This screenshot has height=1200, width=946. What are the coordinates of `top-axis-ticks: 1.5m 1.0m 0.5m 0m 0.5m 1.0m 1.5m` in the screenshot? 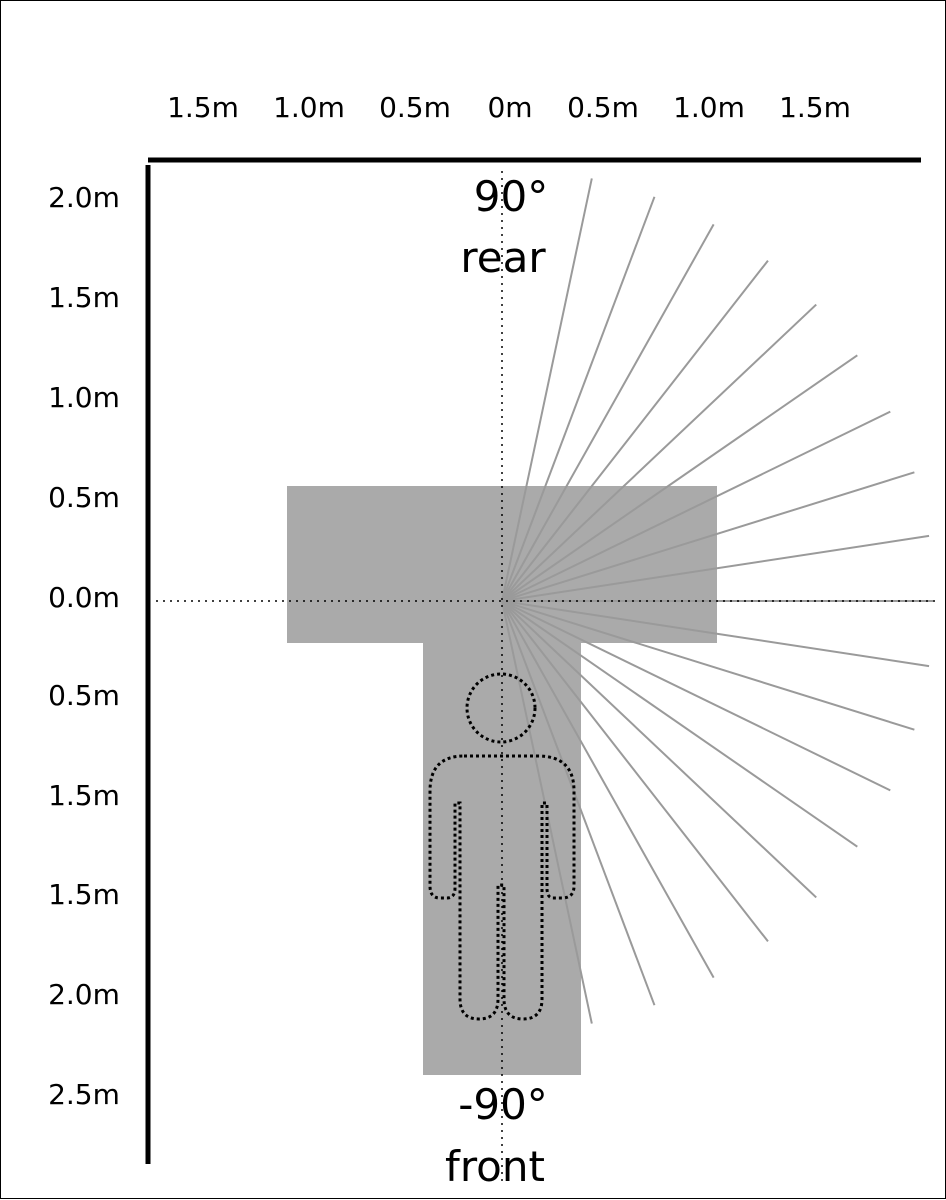 It's located at (509, 107).